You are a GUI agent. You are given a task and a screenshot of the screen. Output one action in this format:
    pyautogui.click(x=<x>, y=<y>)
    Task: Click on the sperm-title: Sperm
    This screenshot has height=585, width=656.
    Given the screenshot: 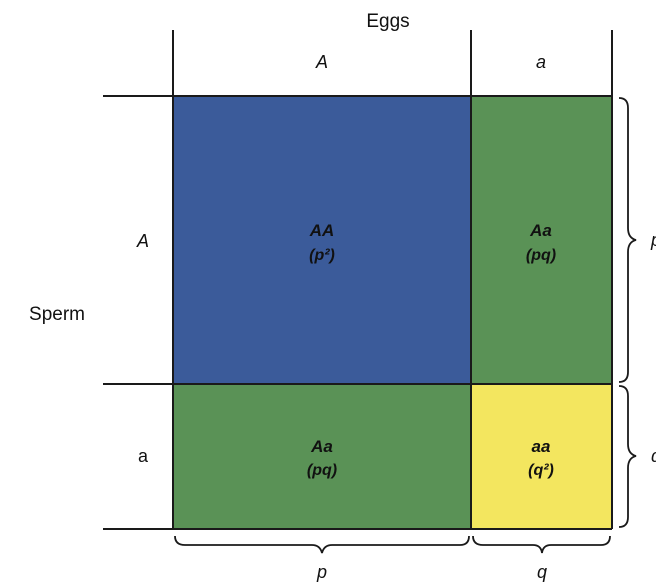 What is the action you would take?
    pyautogui.click(x=57, y=314)
    